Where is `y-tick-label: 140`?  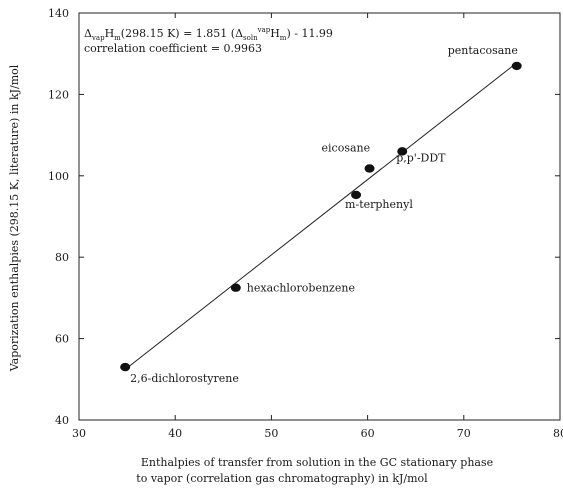 y-tick-label: 140 is located at coordinates (58, 13).